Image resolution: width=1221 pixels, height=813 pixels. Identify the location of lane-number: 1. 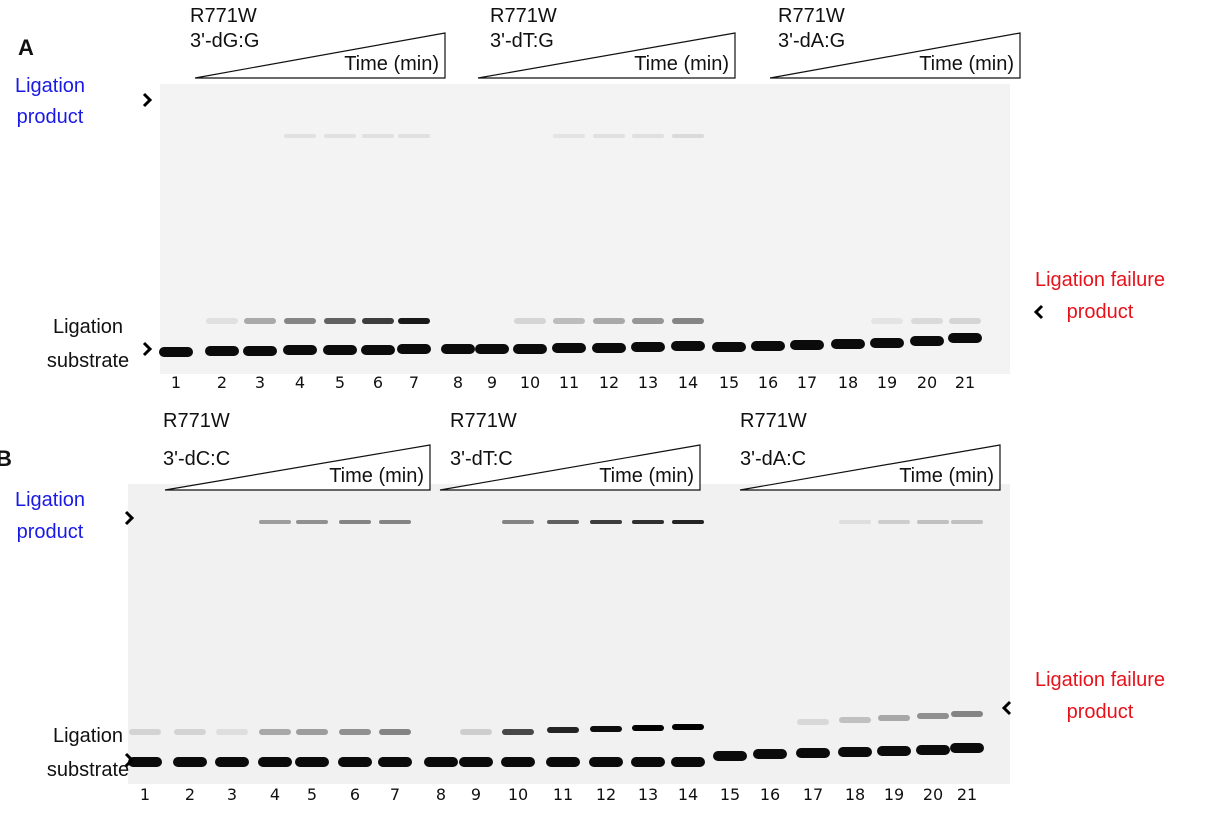
(176, 382).